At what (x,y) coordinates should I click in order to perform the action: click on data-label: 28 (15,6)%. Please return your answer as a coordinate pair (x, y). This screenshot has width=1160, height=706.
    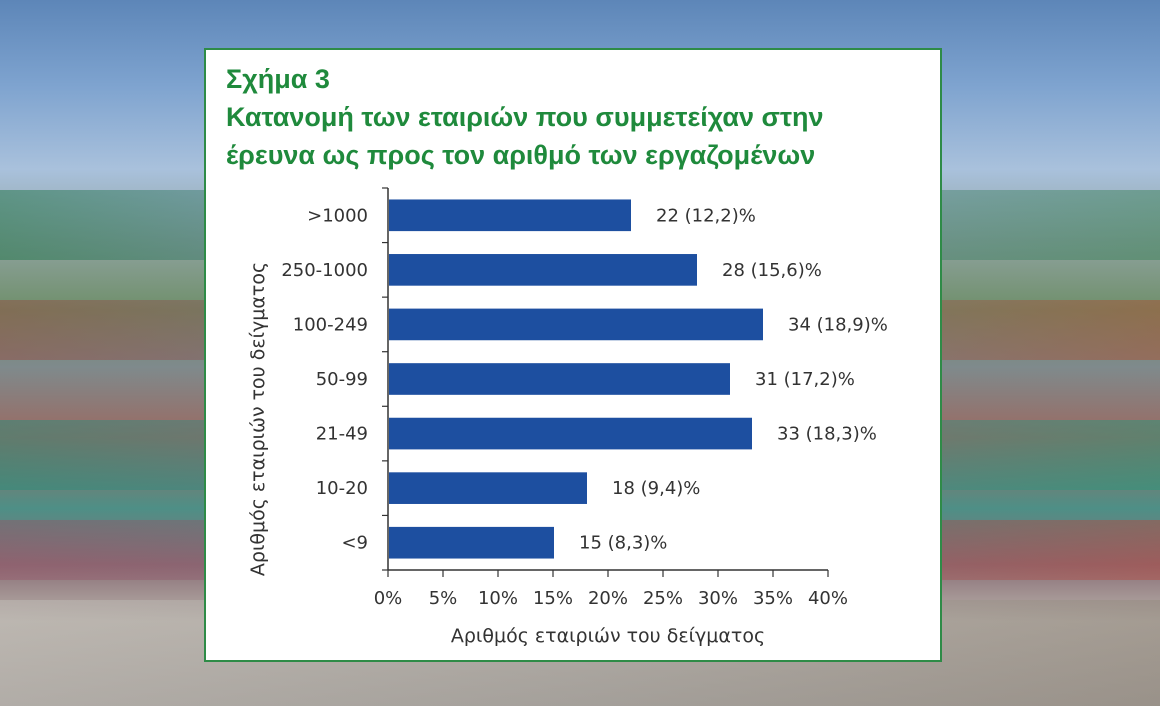
    Looking at the image, I should click on (772, 270).